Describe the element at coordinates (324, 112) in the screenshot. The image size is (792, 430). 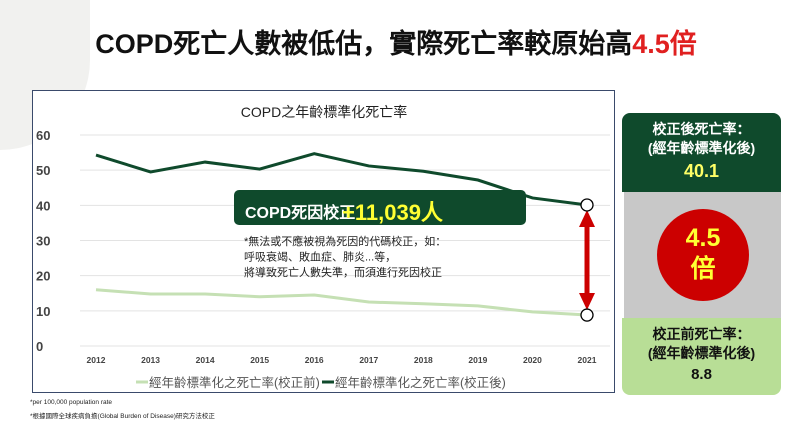
I see `chart-title: COPD之年齡標準化死亡率` at that location.